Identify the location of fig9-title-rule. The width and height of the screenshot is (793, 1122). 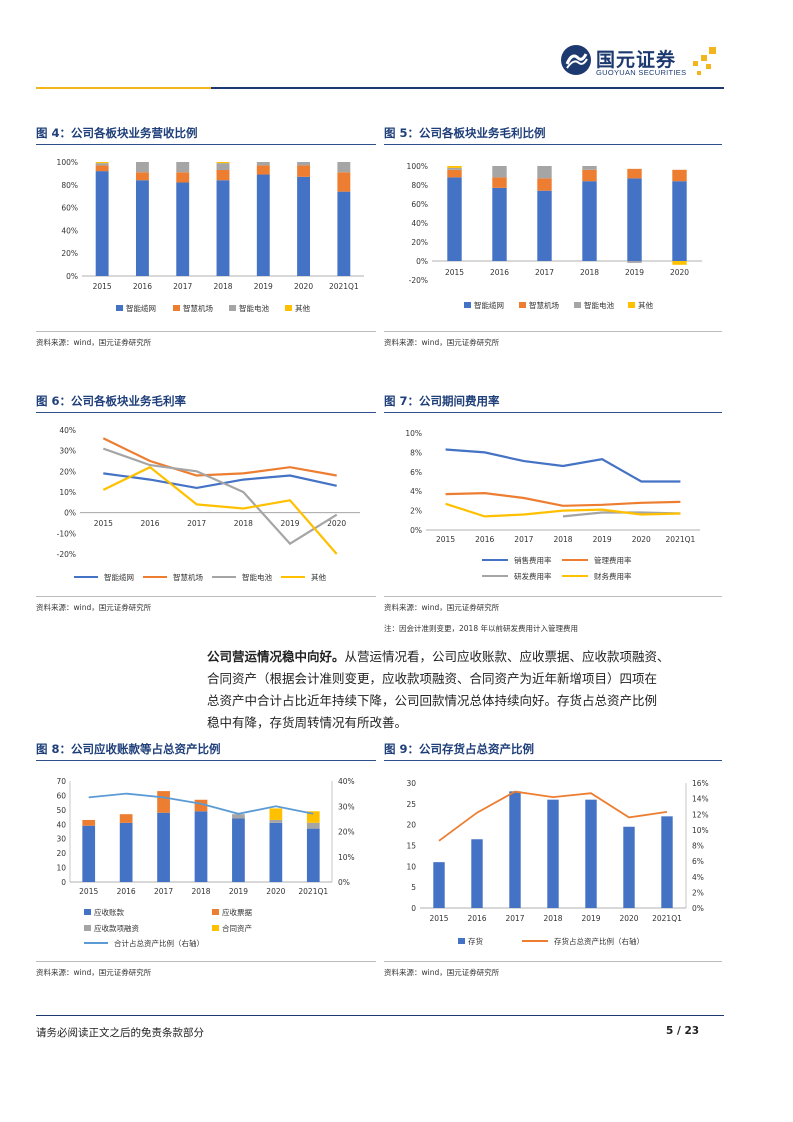
(553, 760).